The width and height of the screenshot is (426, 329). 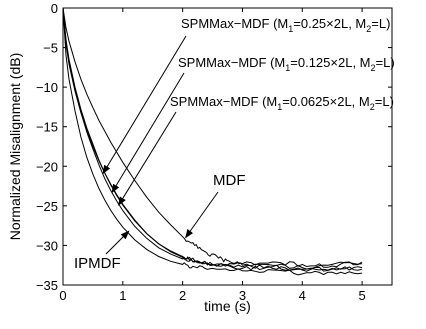 I want to click on y-tick-label: −5, so click(x=50, y=48).